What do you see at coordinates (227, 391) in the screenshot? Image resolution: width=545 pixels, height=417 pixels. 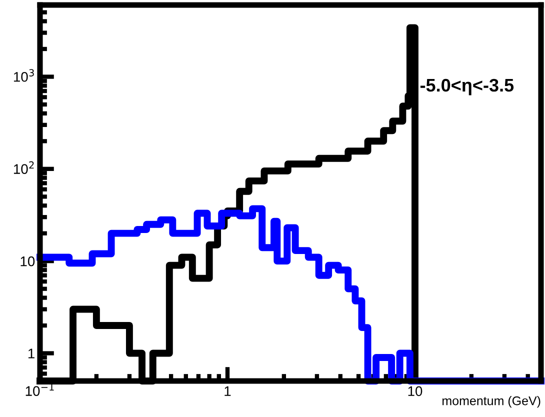 I see `x-tick-label: 1` at bounding box center [227, 391].